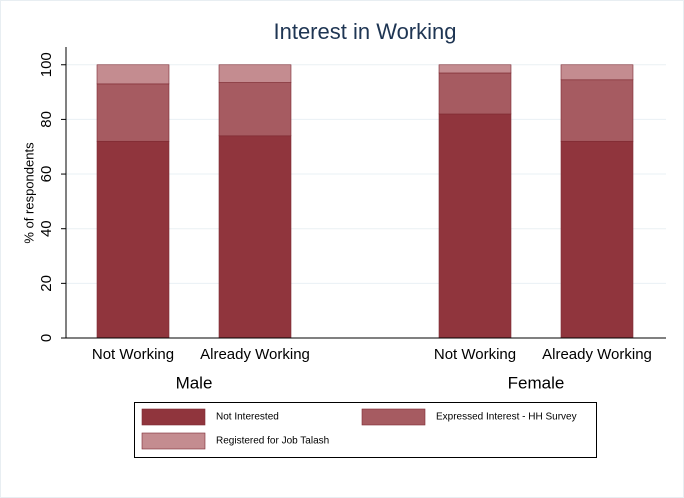 The height and width of the screenshot is (498, 684). Describe the element at coordinates (46, 283) in the screenshot. I see `y-tick-label: 20` at that location.